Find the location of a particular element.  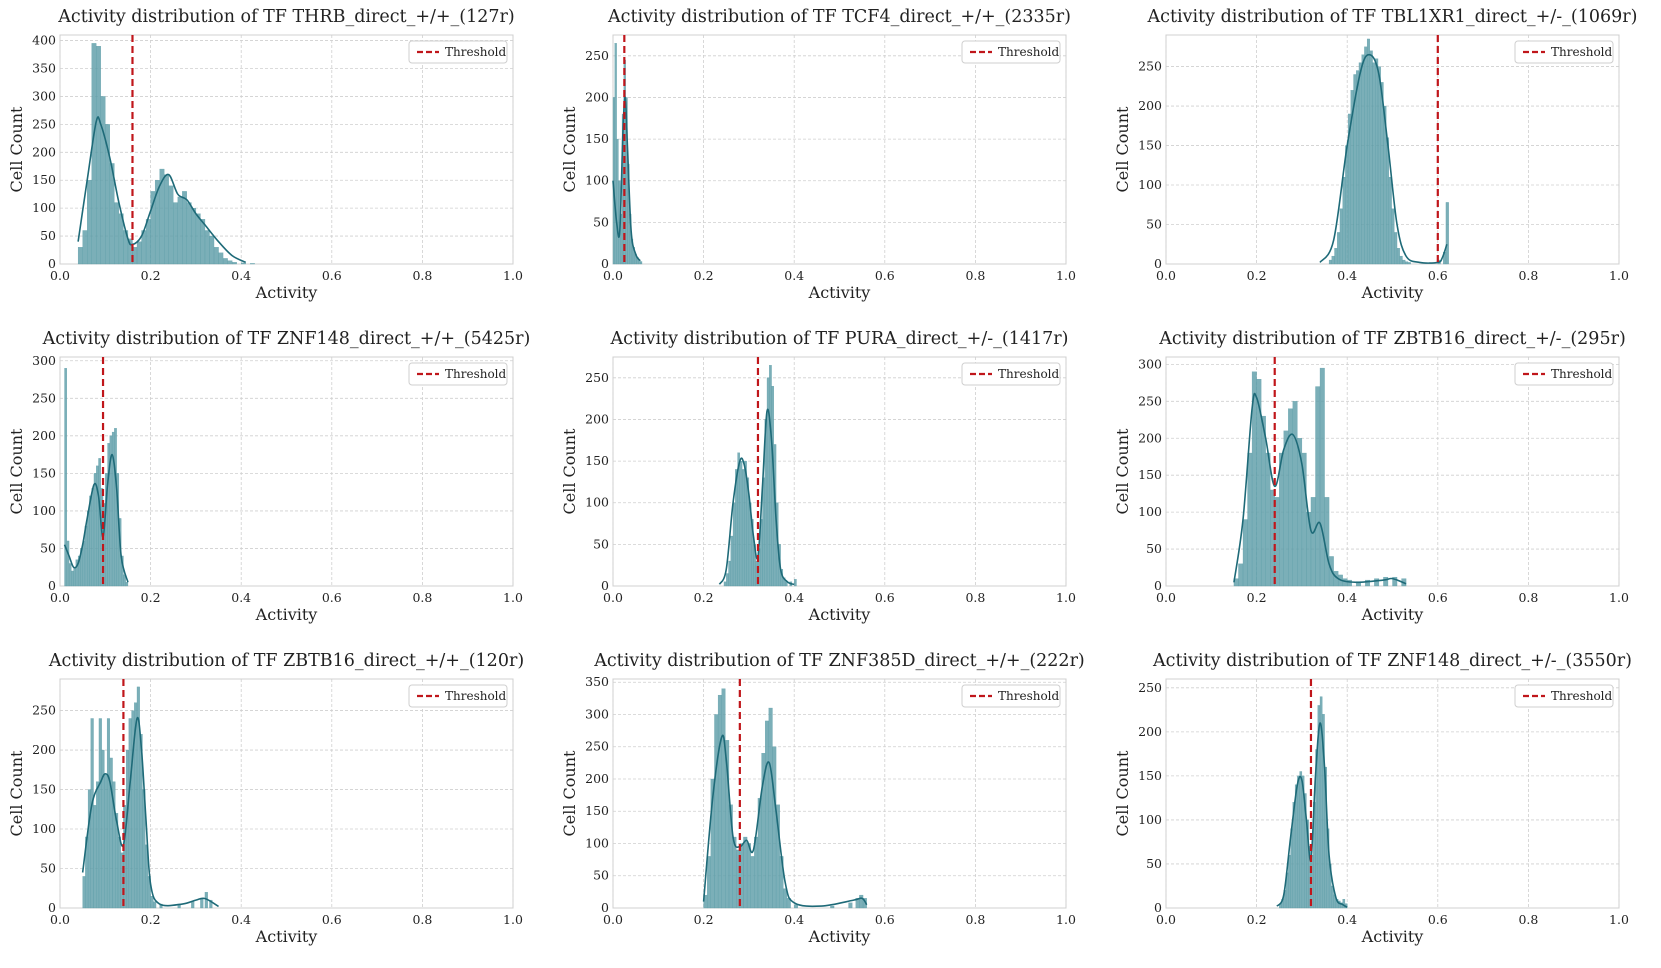

y-tick-label: 200 is located at coordinates (597, 418).